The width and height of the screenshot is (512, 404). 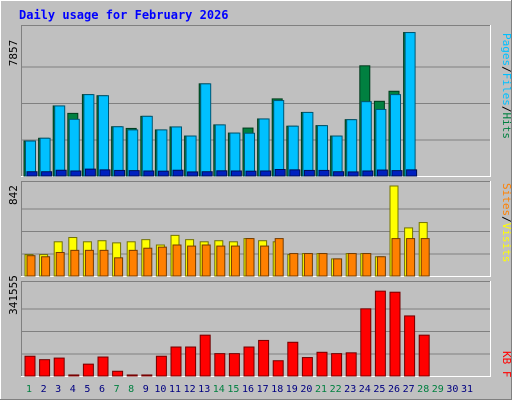 I want to click on day-label: 2, so click(x=44, y=389).